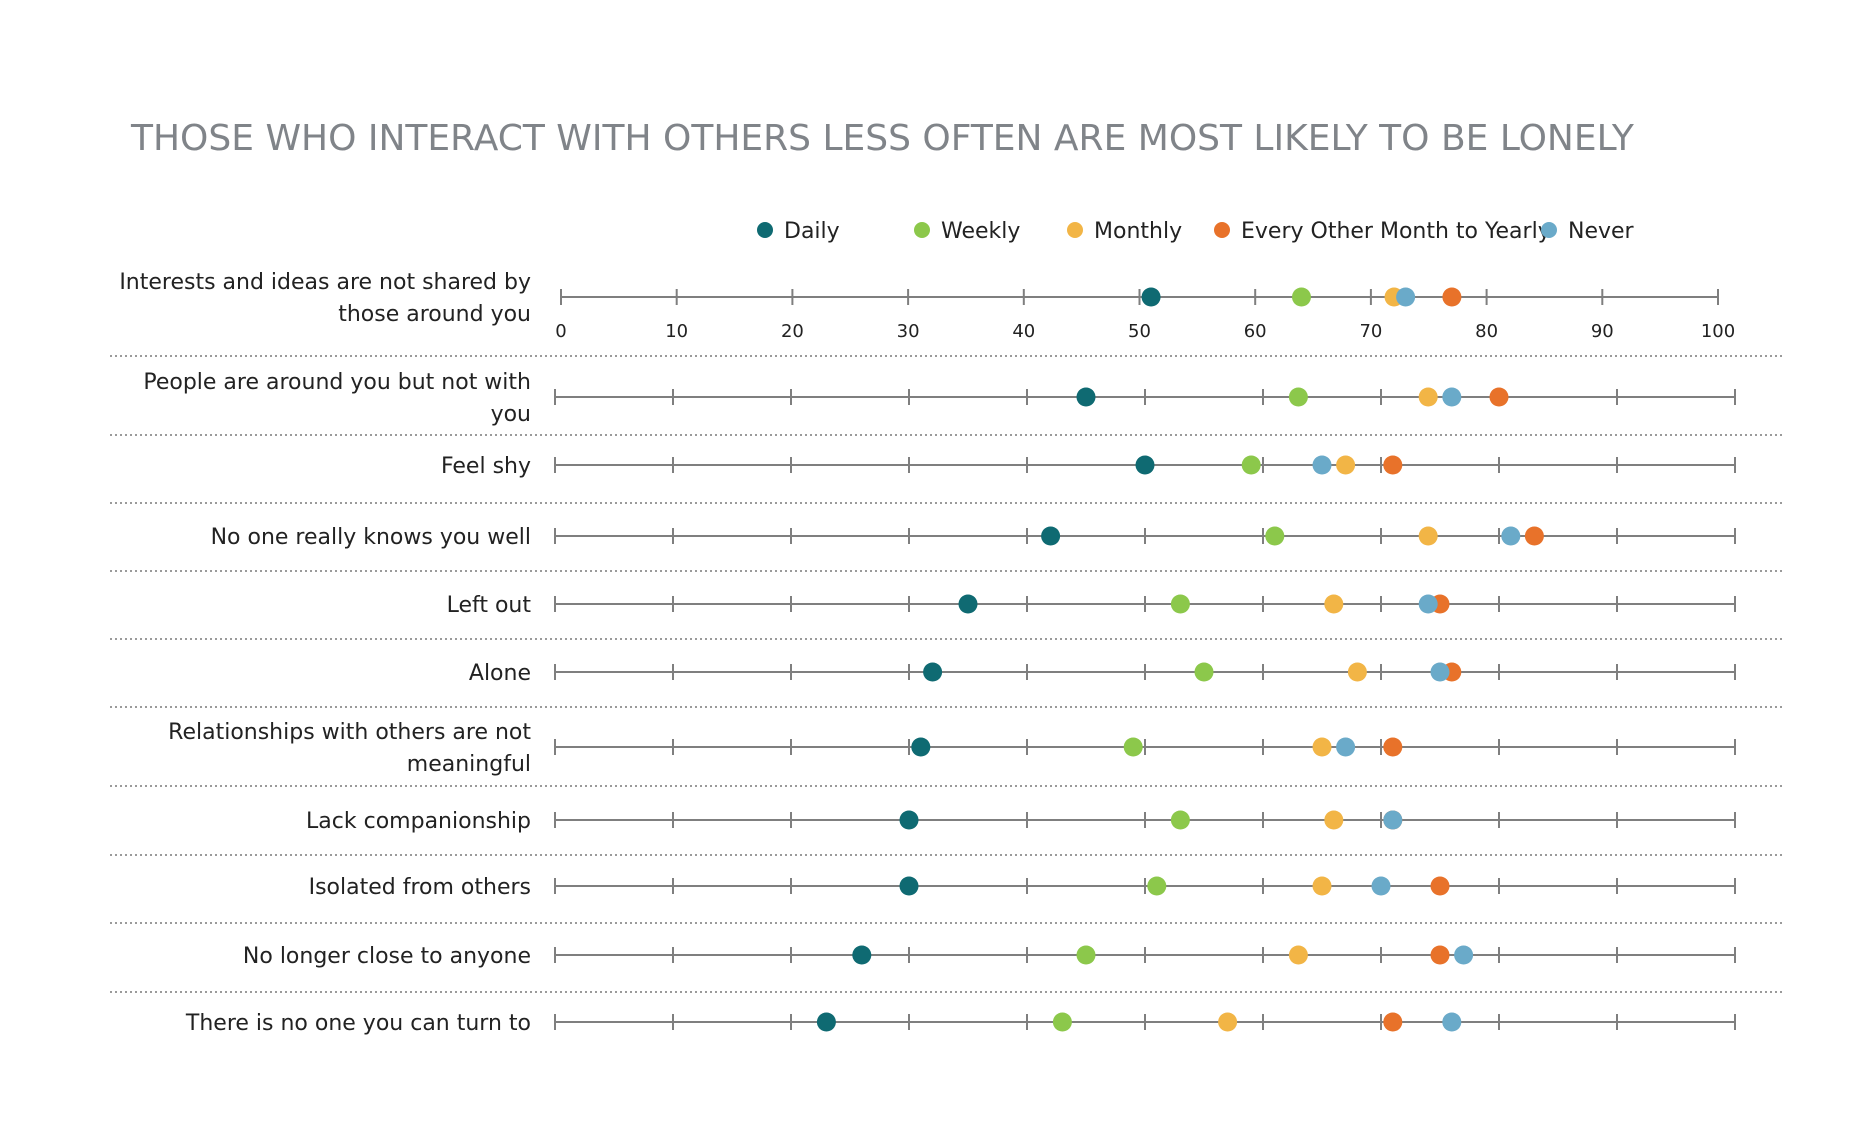 The height and width of the screenshot is (1144, 1876). I want to click on tick-label: 10, so click(676, 331).